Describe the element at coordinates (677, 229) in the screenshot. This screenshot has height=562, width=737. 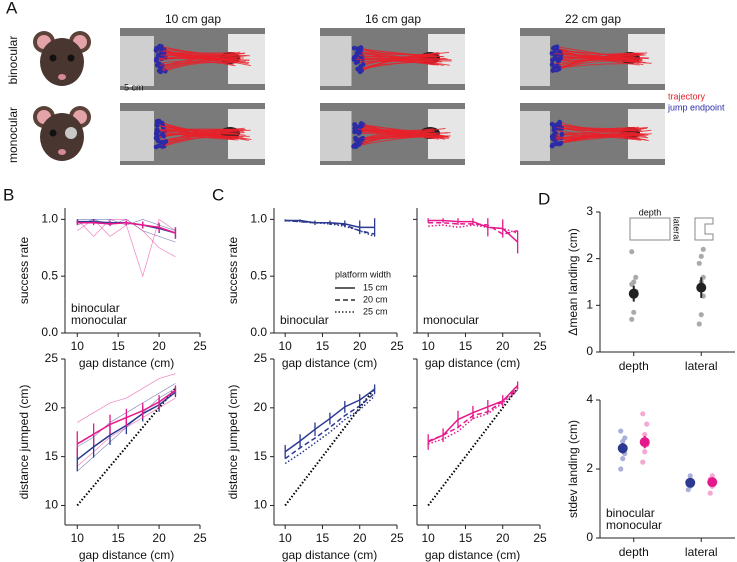
I see `icon-label: lateral` at that location.